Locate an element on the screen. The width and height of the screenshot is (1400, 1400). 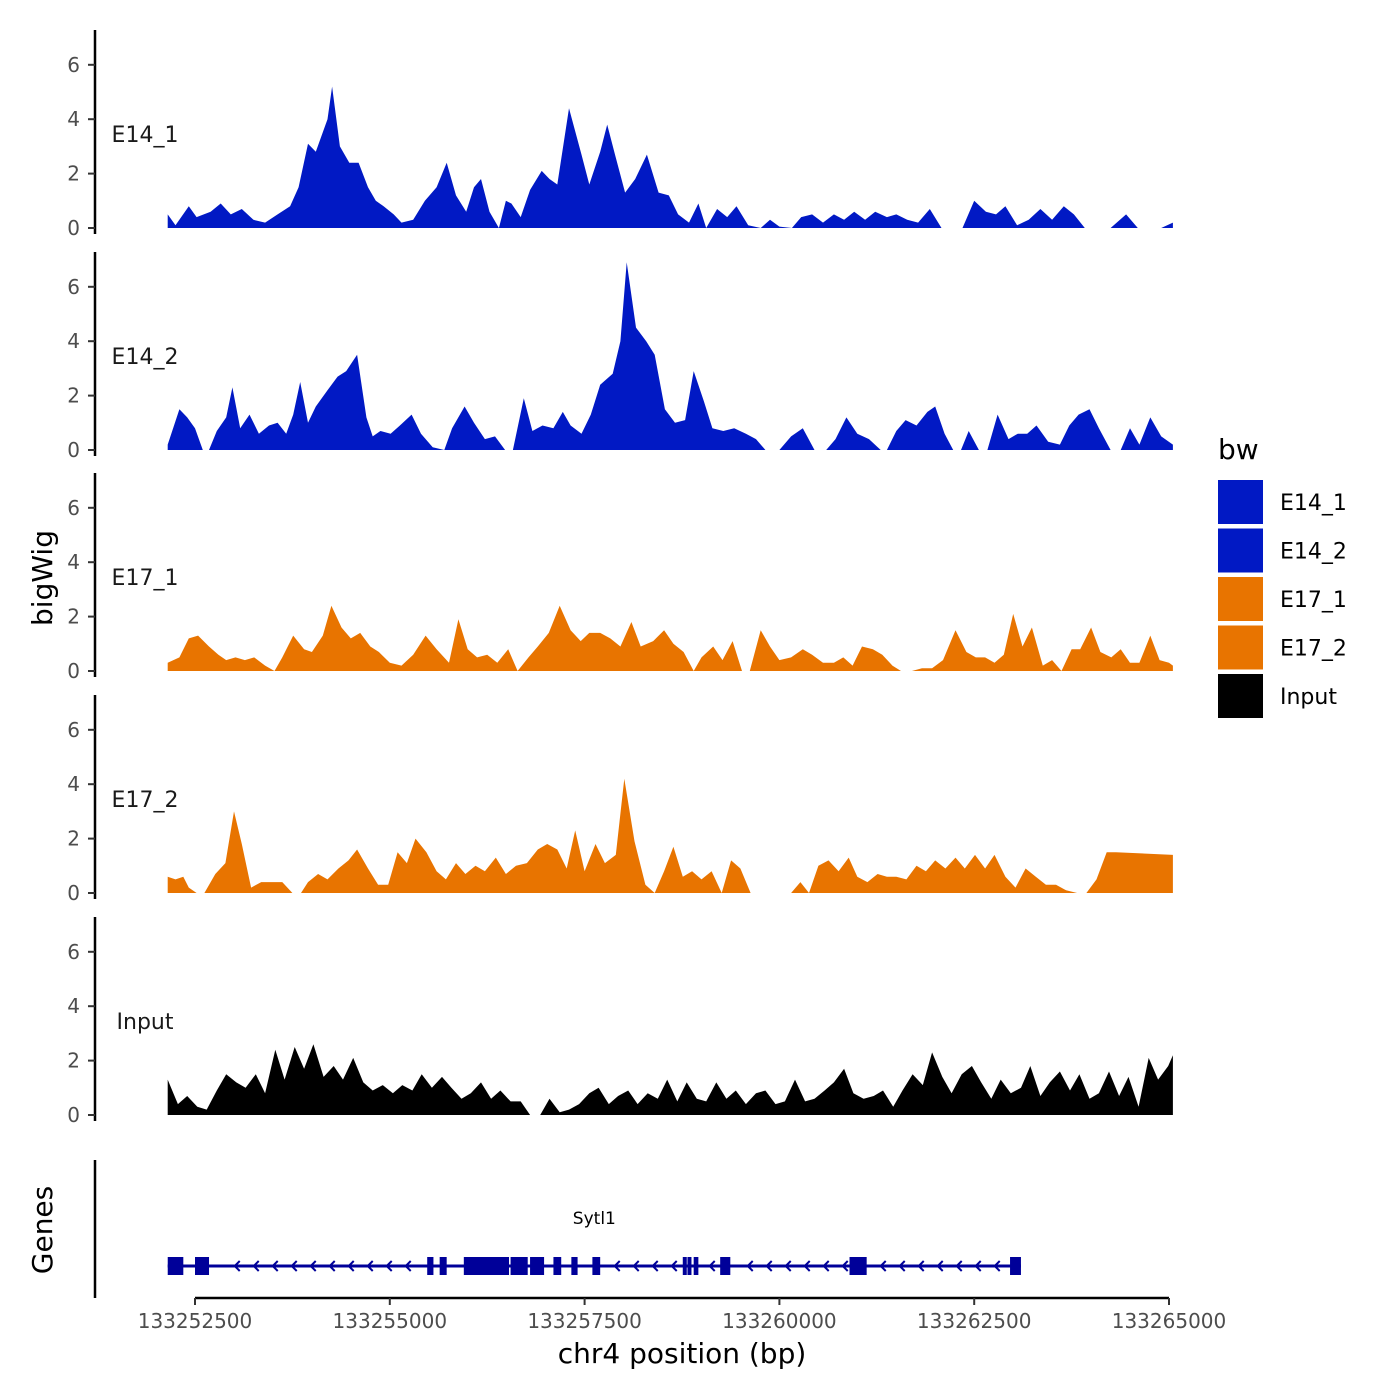
gene-track: Sytl1 is located at coordinates (557, 1229).